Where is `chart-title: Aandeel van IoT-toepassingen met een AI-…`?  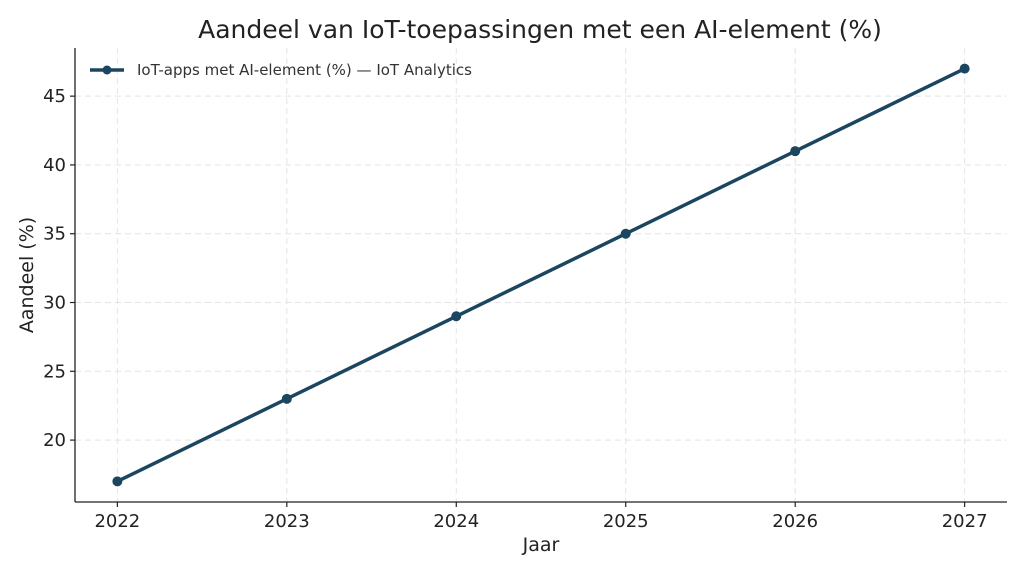
chart-title: Aandeel van IoT-toepassingen met een AI-… is located at coordinates (540, 29).